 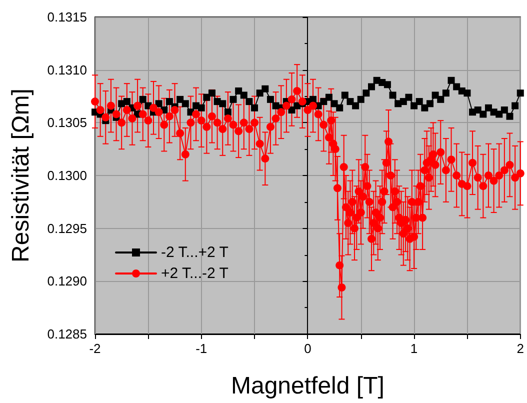 I want to click on legend-label: -2 T...+2 T, so click(x=194, y=252).